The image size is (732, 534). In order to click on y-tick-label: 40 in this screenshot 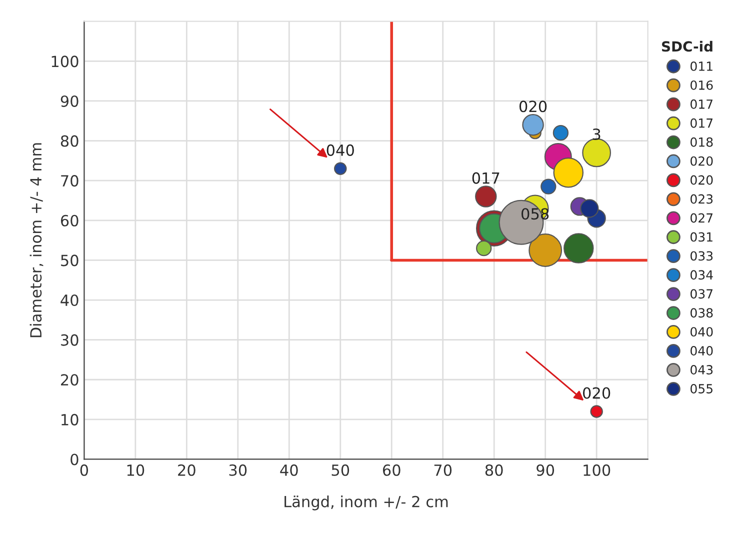, I will do `click(69, 300)`.